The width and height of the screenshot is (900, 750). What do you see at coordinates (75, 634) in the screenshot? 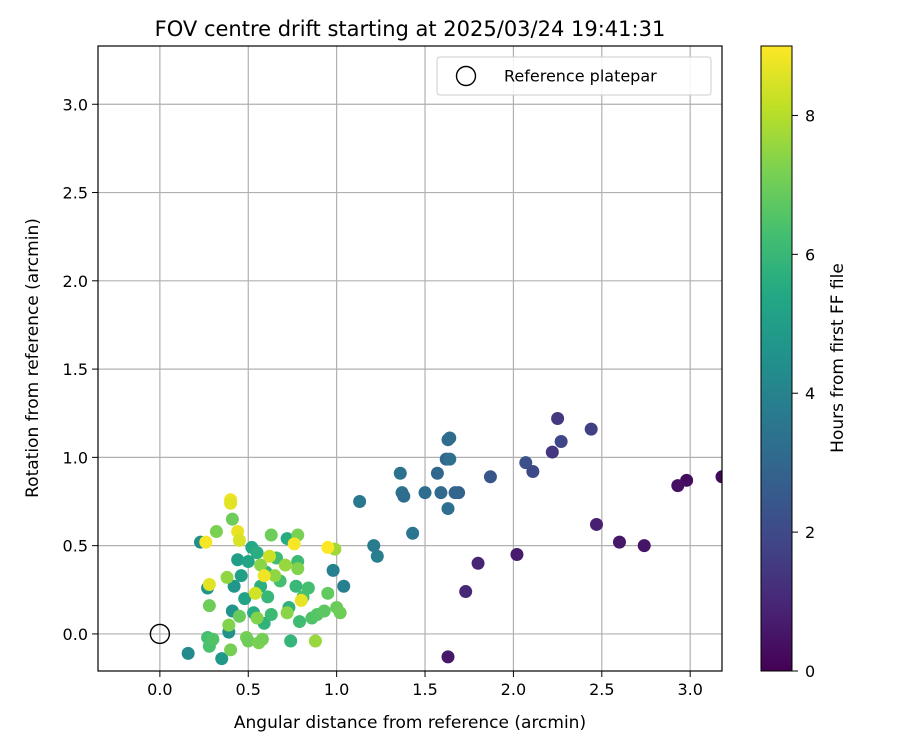
I see `y-tick-label: 0.0` at bounding box center [75, 634].